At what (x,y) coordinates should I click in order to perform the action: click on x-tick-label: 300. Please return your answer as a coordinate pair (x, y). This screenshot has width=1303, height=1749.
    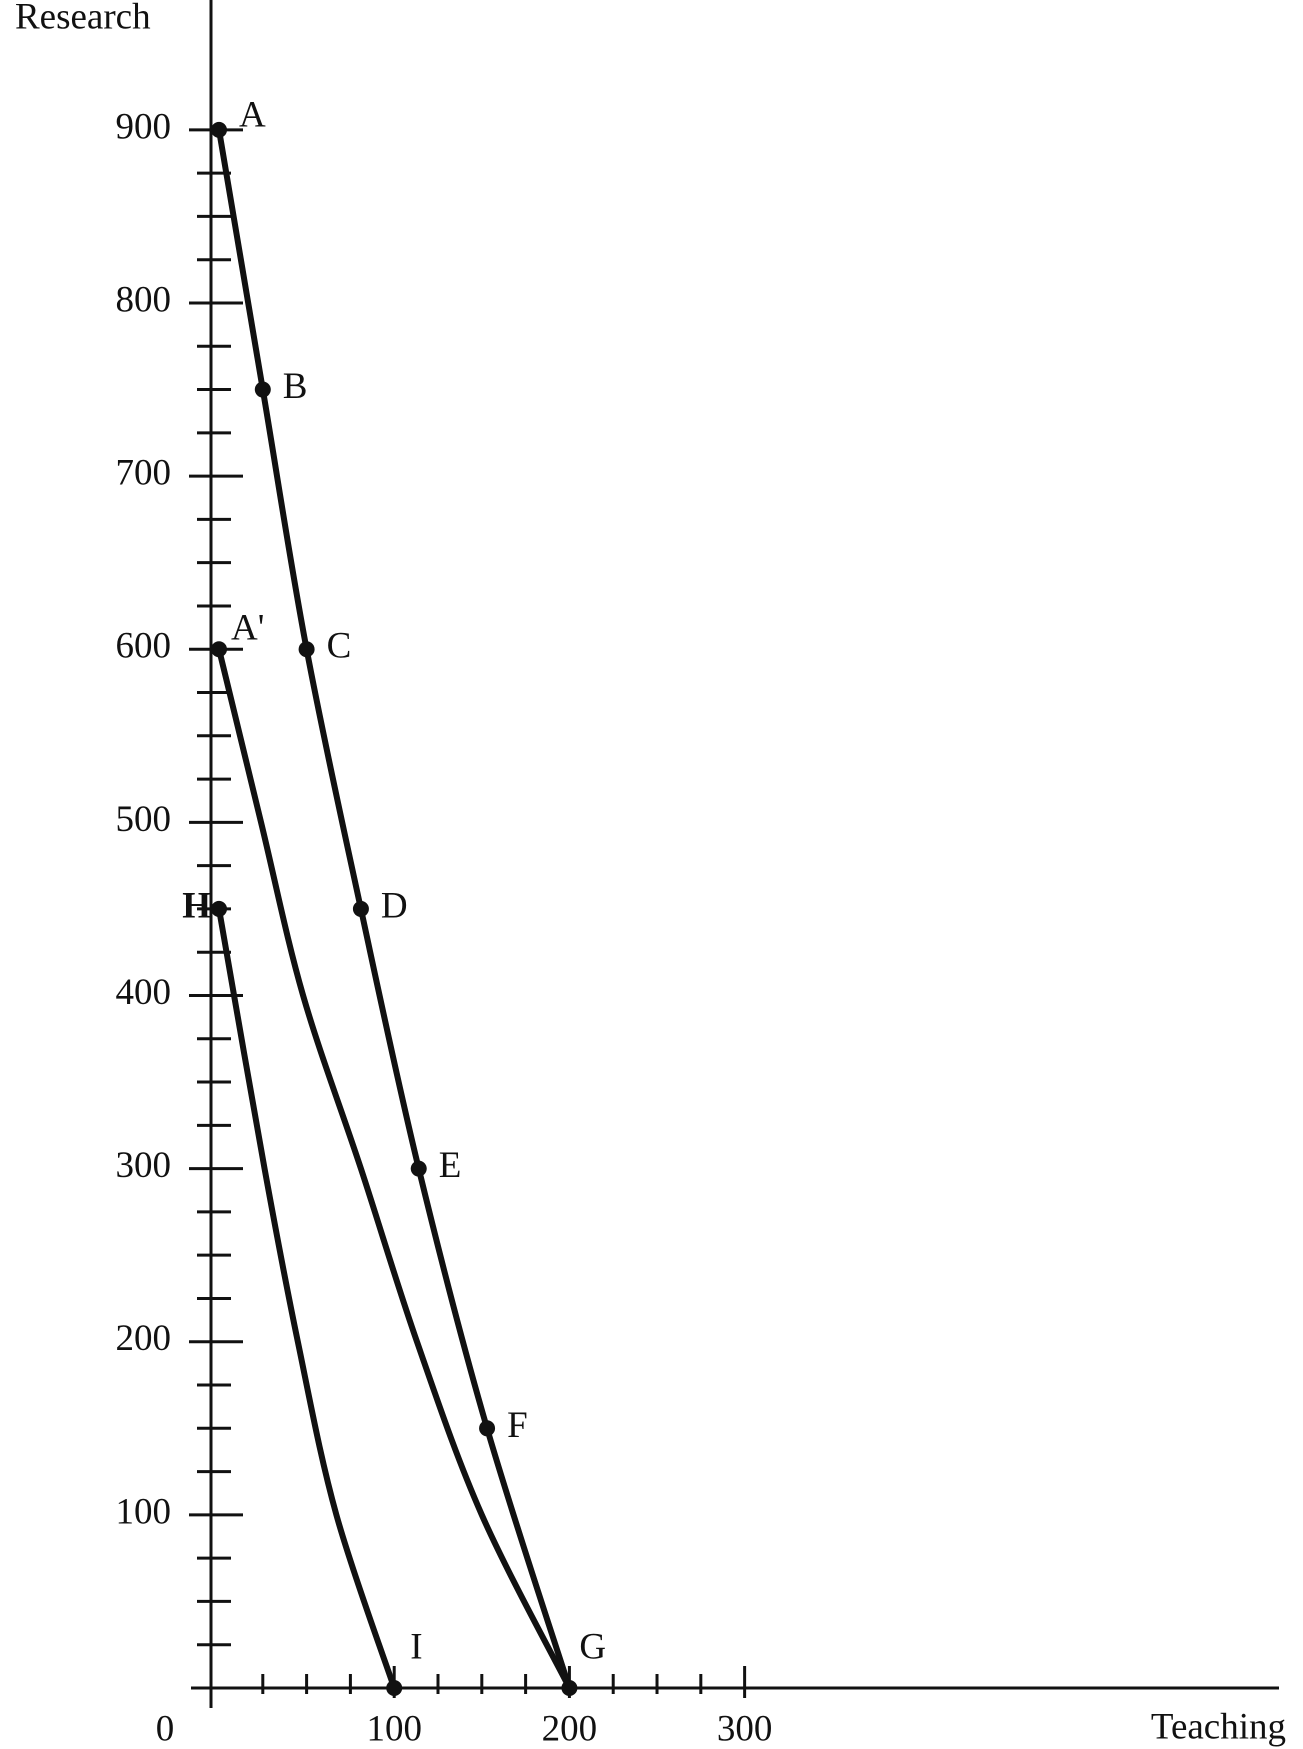
    Looking at the image, I should click on (745, 1728).